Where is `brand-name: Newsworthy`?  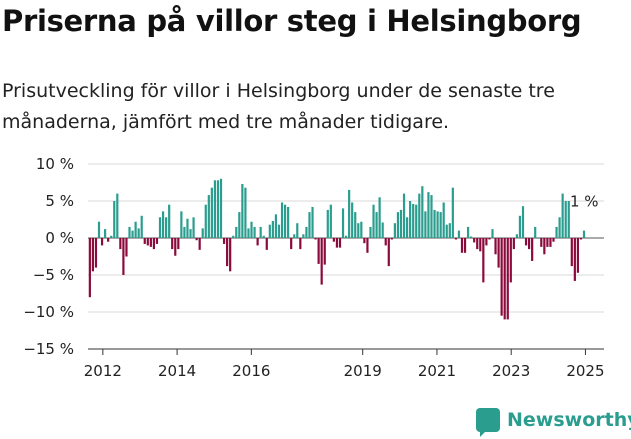
brand-name: Newsworthy is located at coordinates (569, 420).